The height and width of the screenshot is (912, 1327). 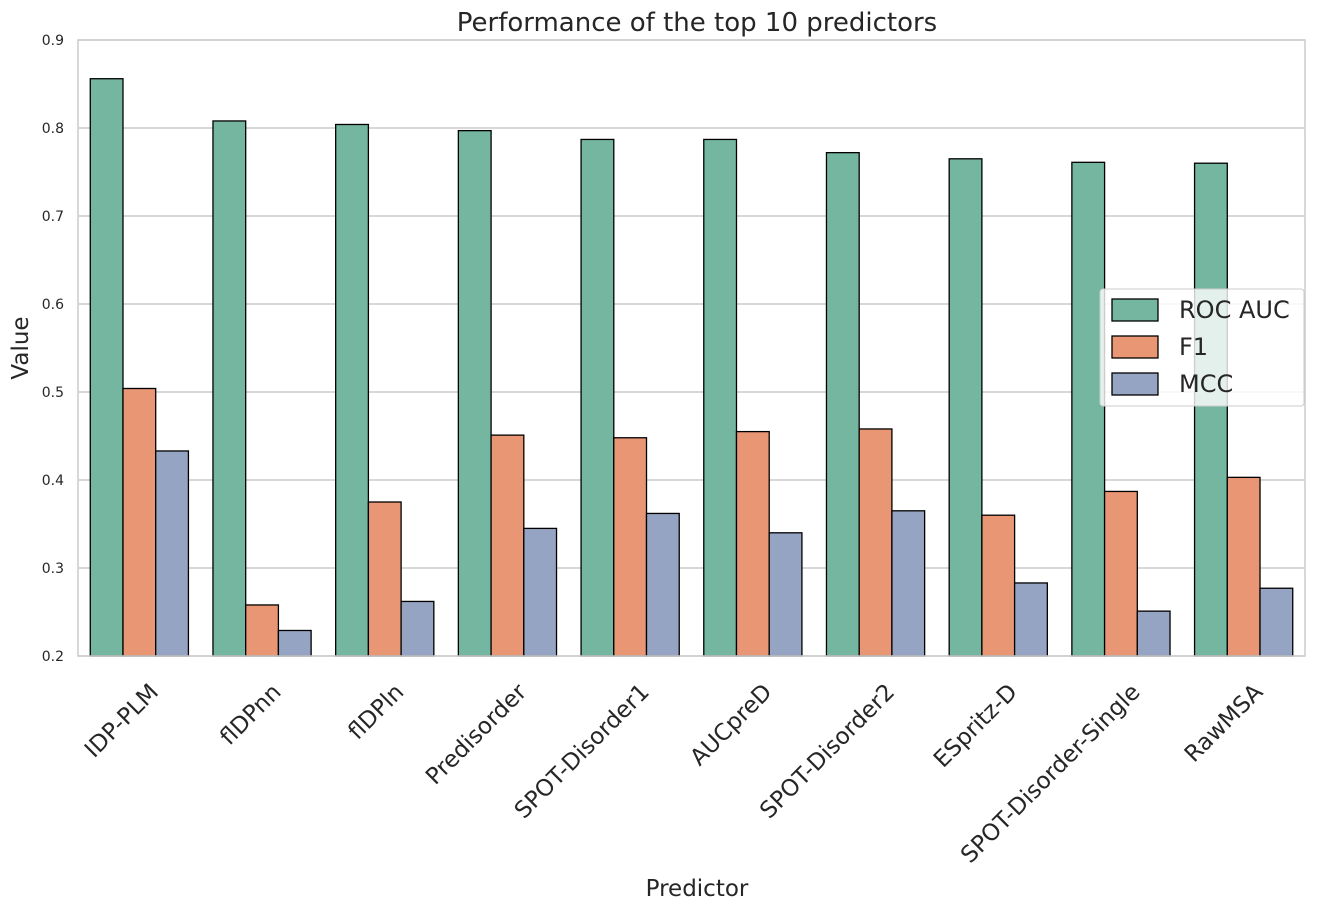 What do you see at coordinates (53, 349) in the screenshot?
I see `y-axis-ticks: 0.2 0.3 0.4 0.5 0.6 0.7 0.8 0.9` at bounding box center [53, 349].